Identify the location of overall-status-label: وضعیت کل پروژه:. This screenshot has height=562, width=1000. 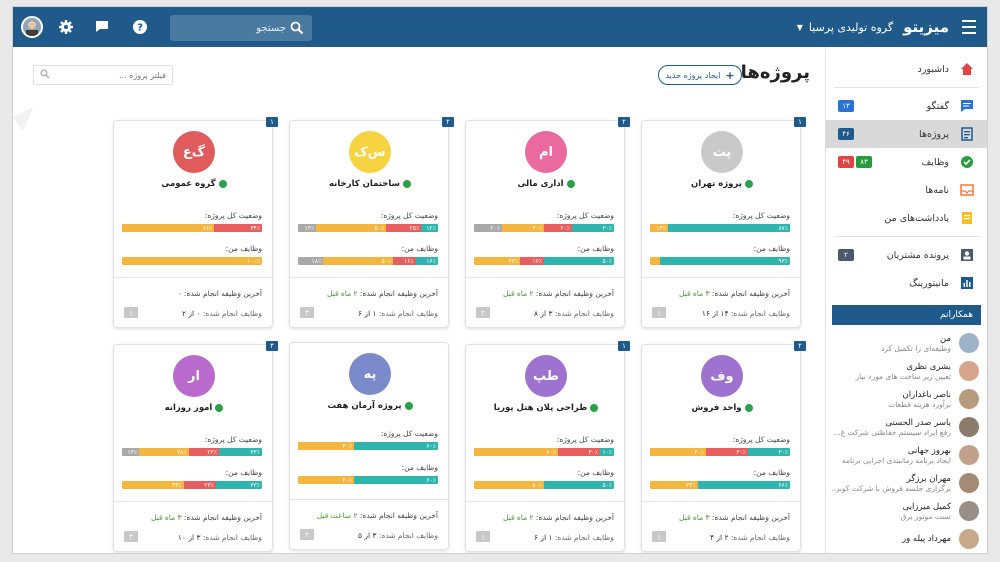
(761, 215).